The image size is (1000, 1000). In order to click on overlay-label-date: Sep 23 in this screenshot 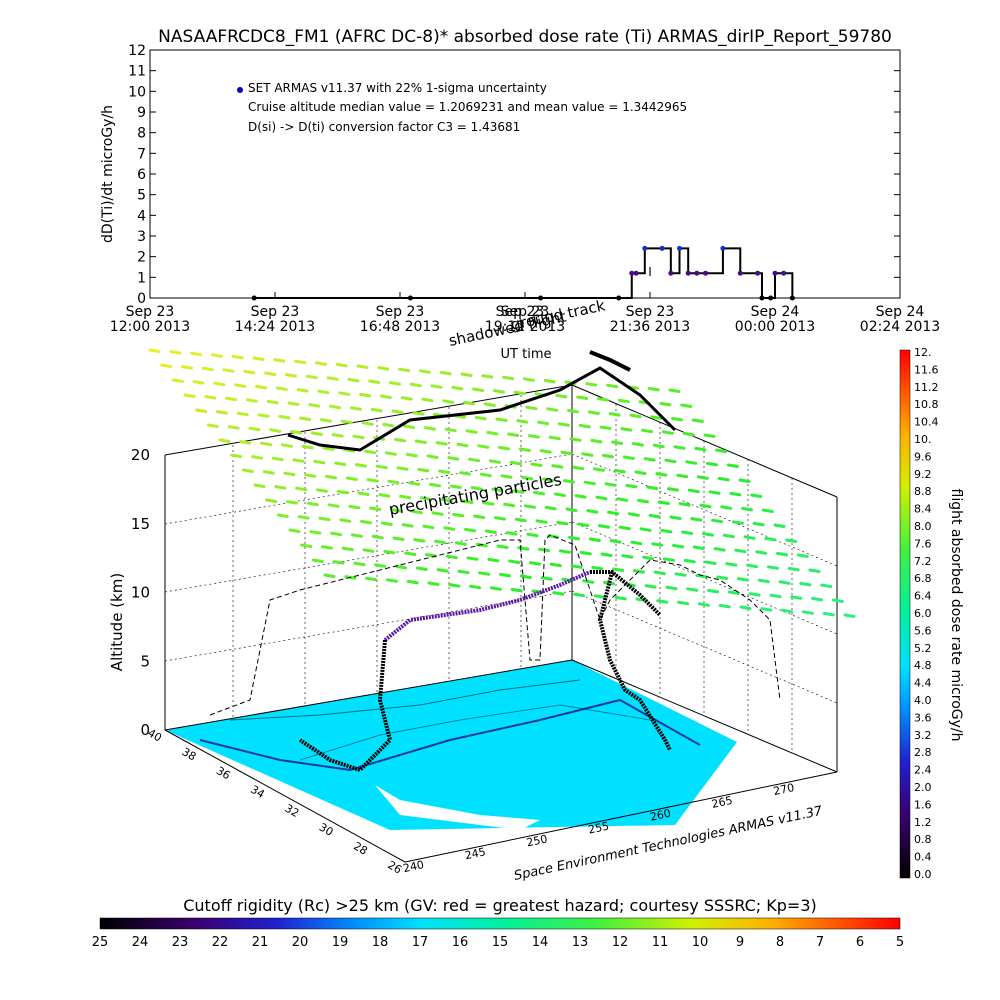, I will do `click(520, 312)`.